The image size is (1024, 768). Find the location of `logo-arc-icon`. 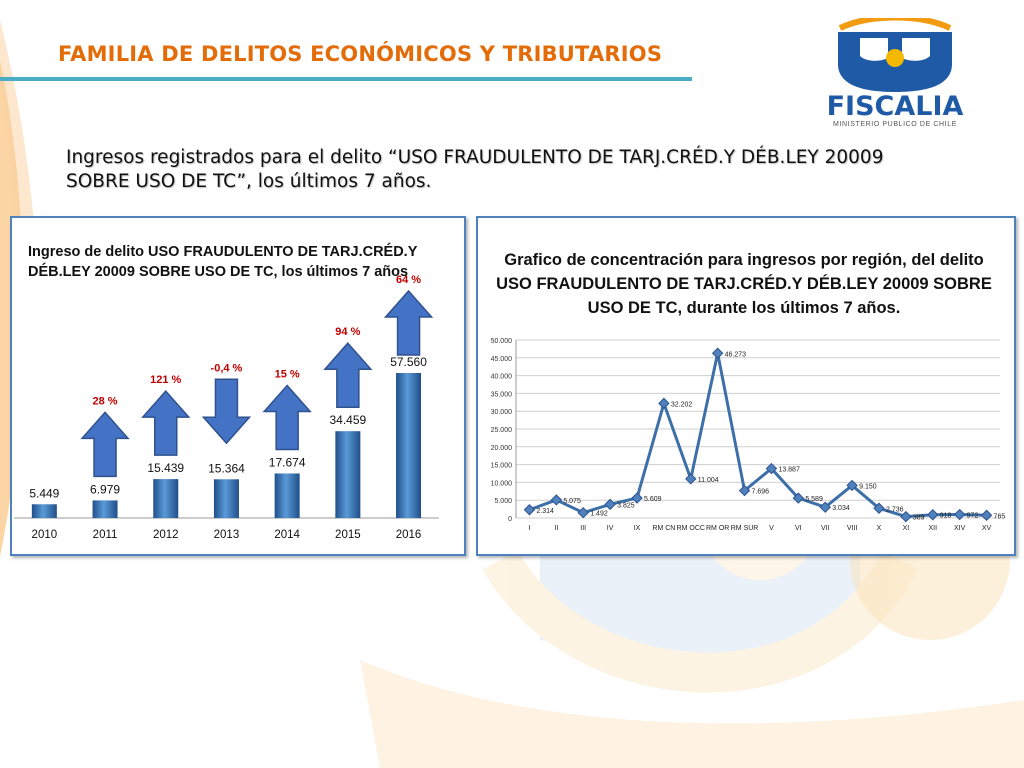

logo-arc-icon is located at coordinates (895, 24).